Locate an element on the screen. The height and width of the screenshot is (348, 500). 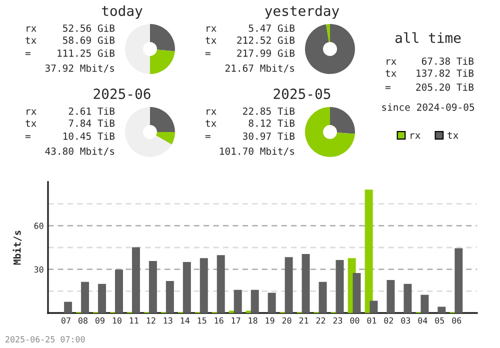
text: 22.85 TiB is located at coordinates (269, 111).